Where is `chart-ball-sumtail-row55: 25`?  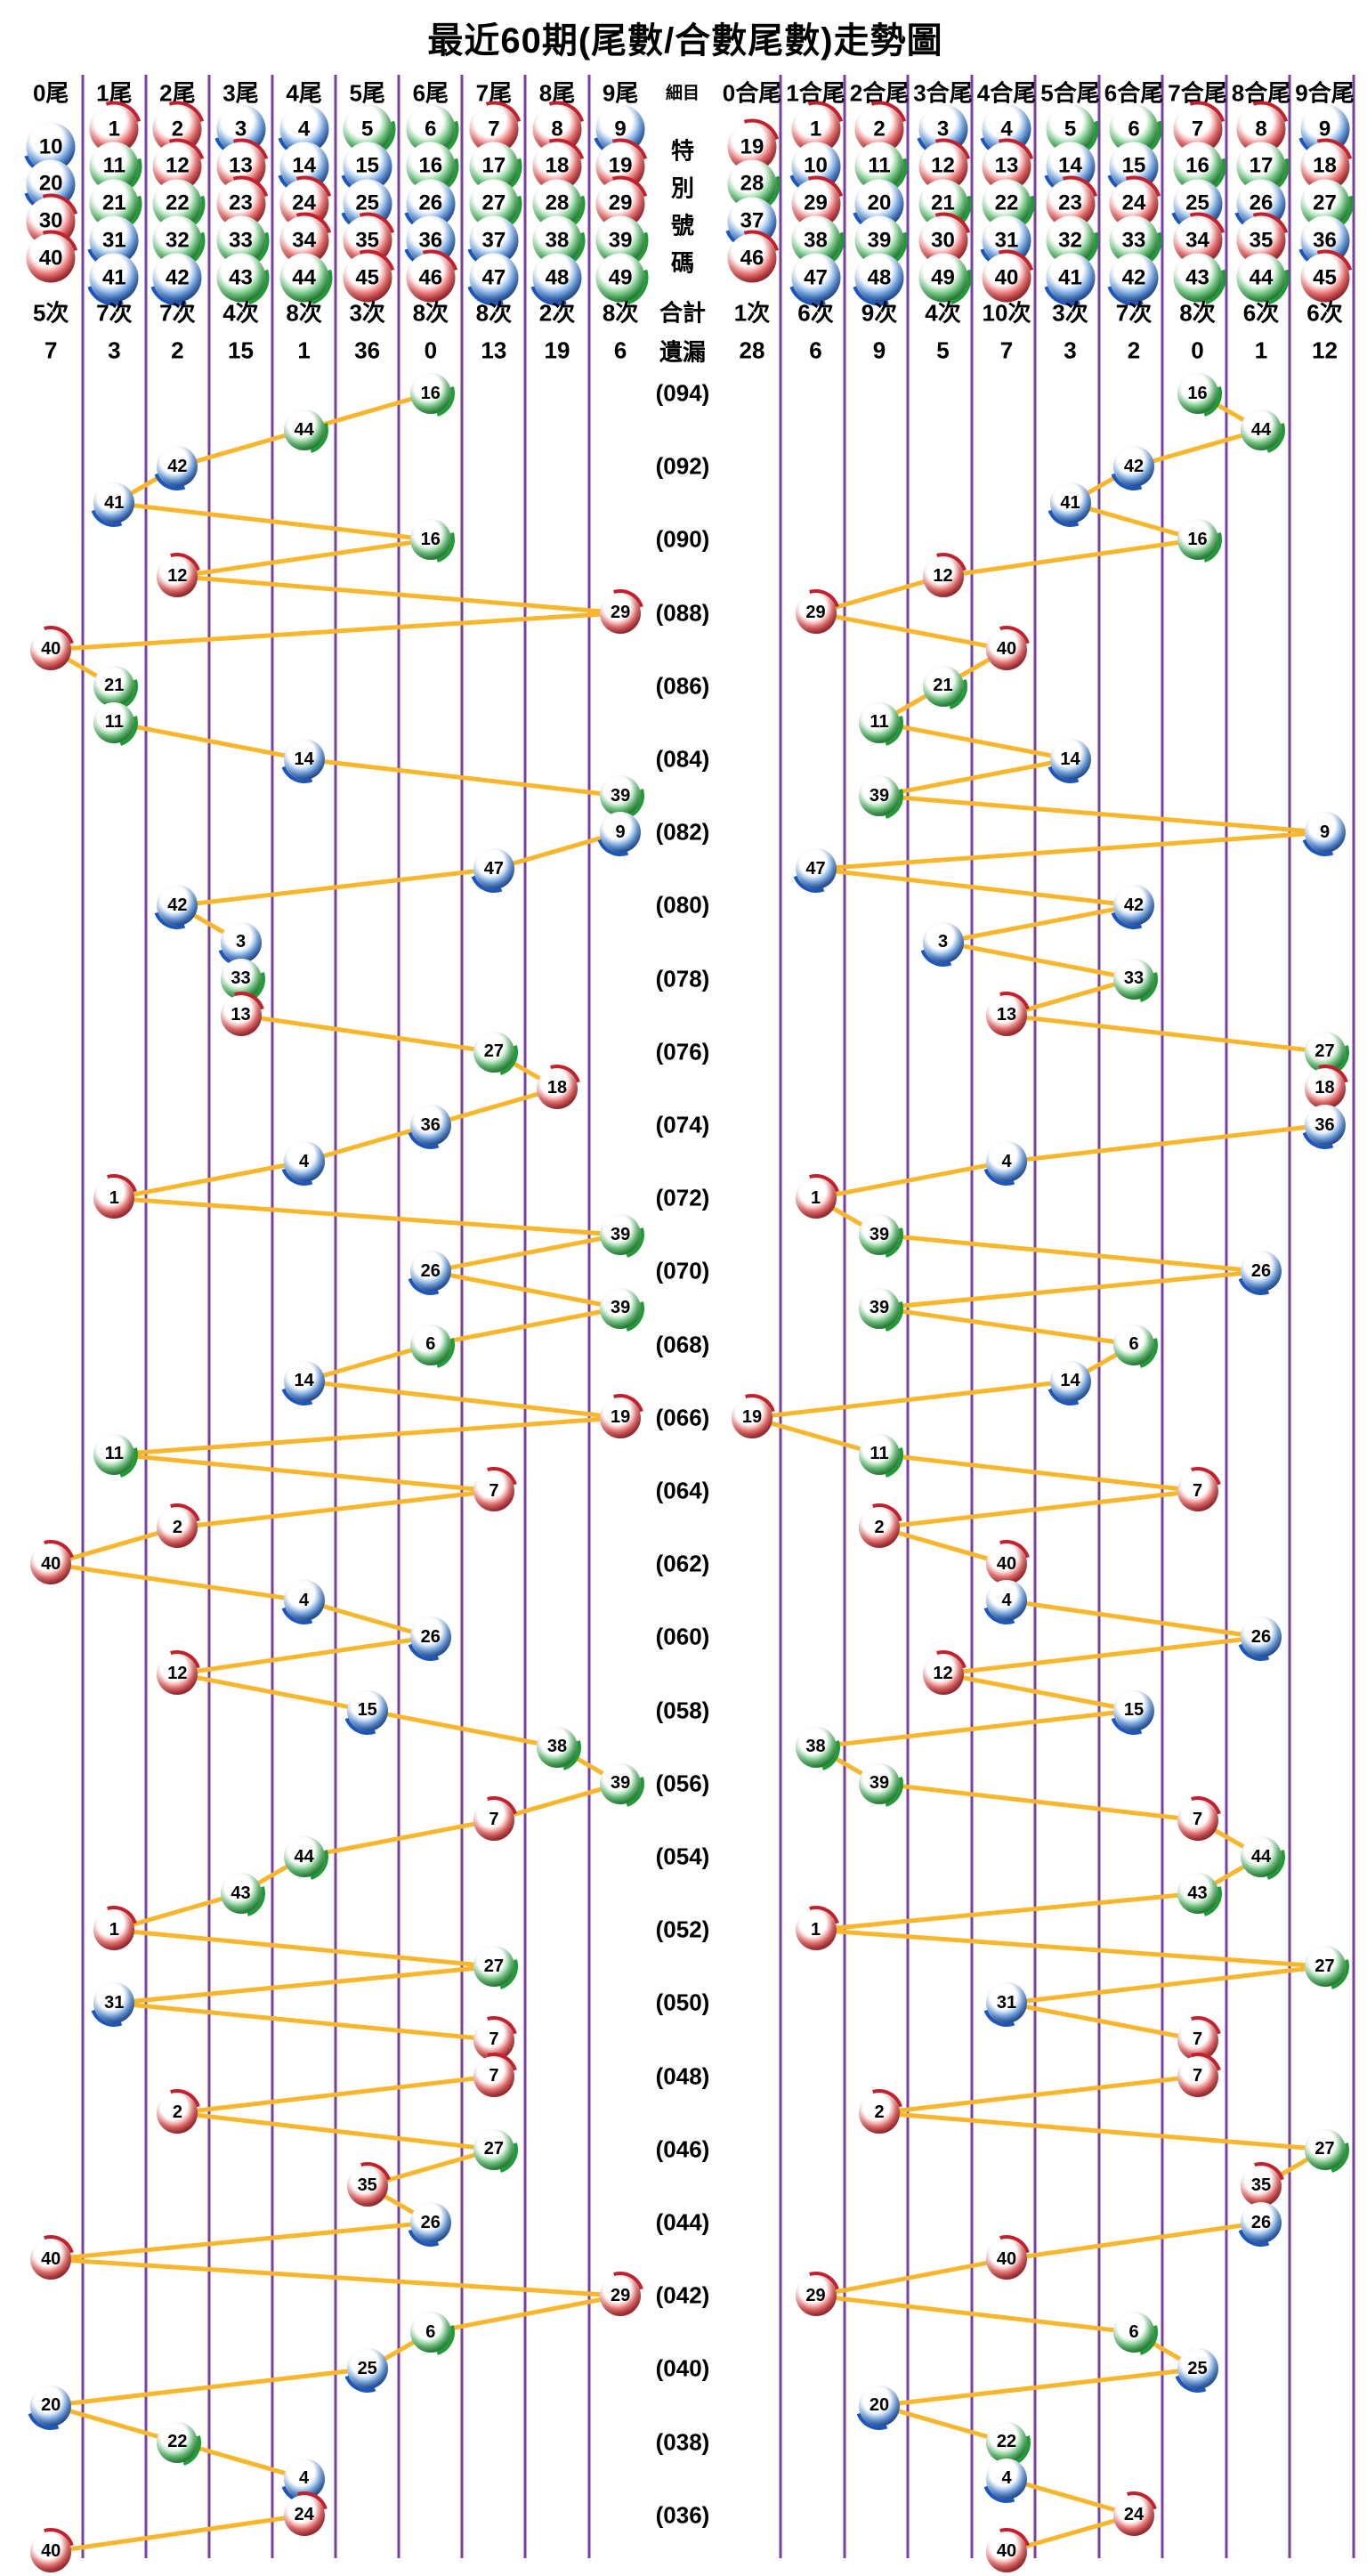 chart-ball-sumtail-row55: 25 is located at coordinates (1197, 2369).